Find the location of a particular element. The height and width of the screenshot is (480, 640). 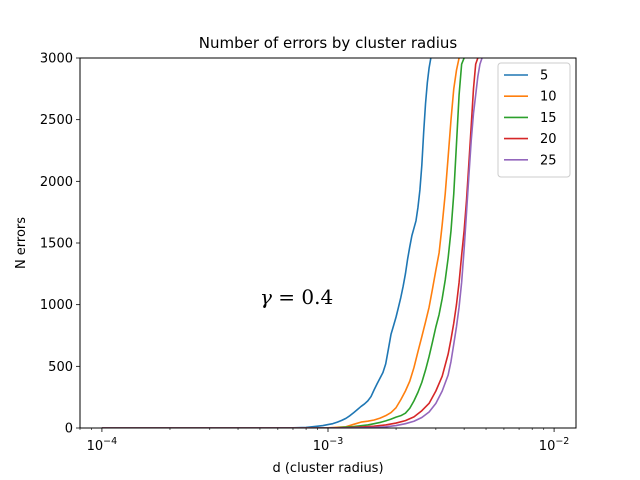

y-tick-label-4: 2000 is located at coordinates (56, 182).